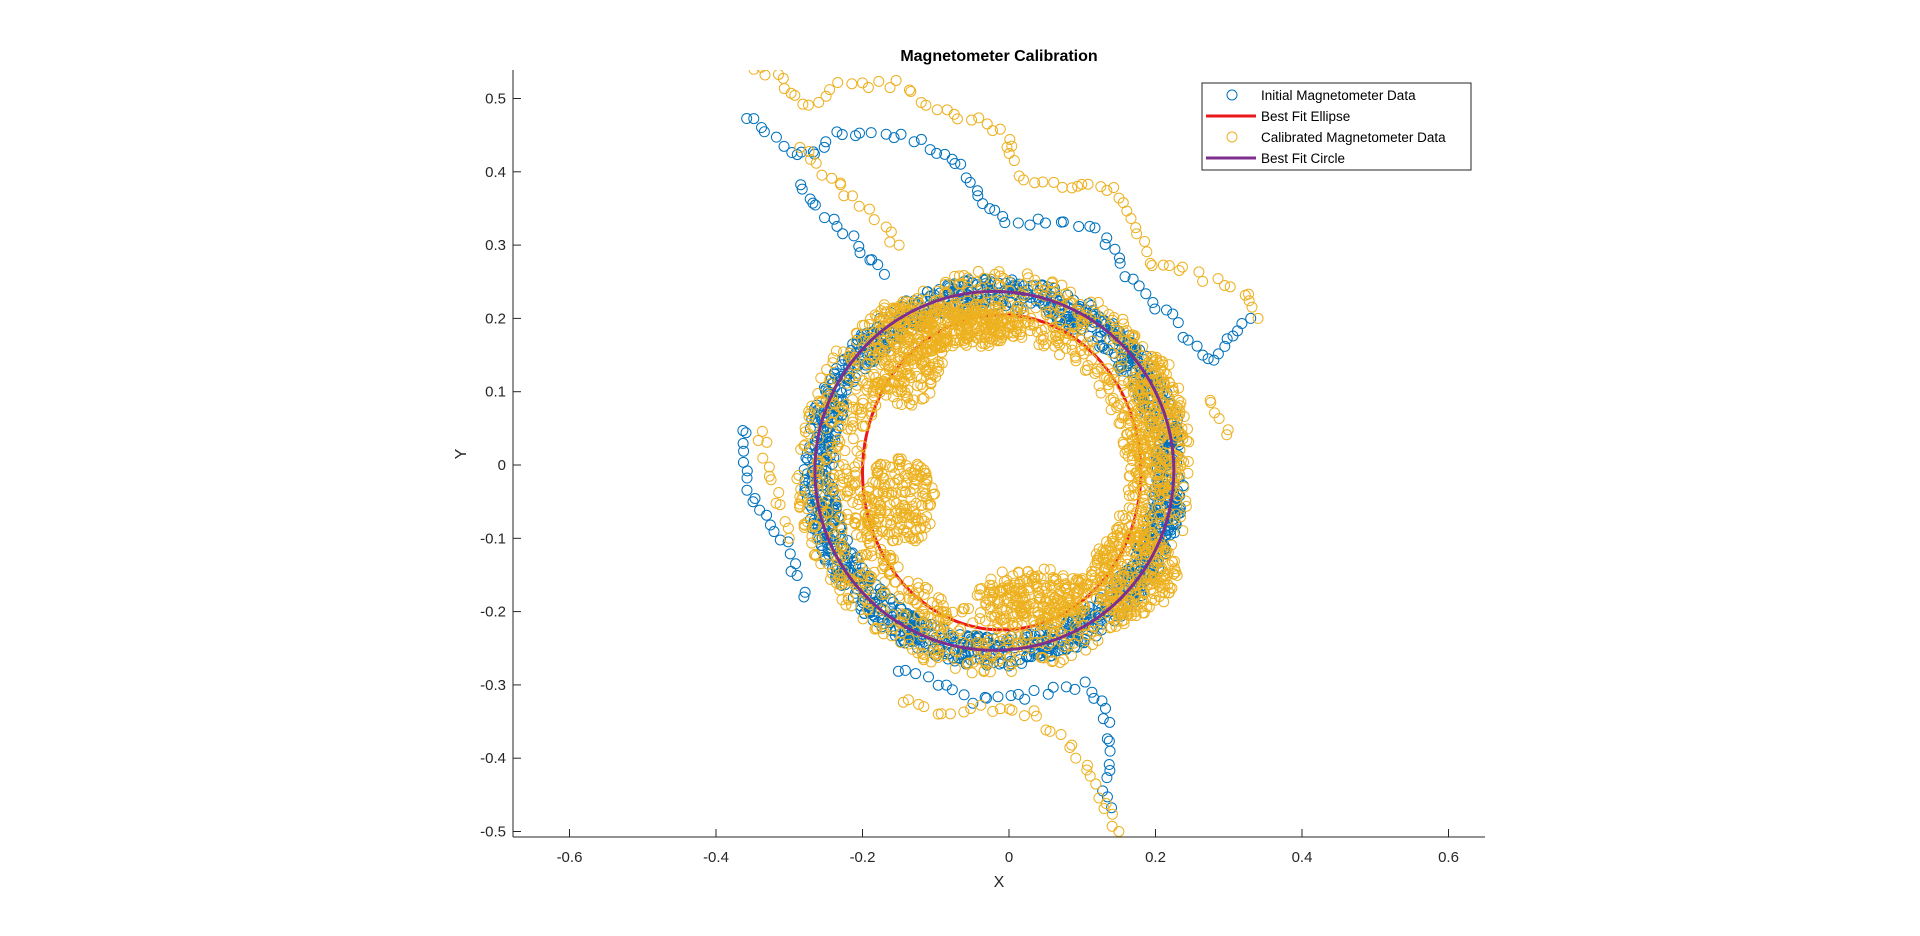  What do you see at coordinates (1336, 137) in the screenshot?
I see `legend-entry-calibrated: Calibrated Magnetometer Data` at bounding box center [1336, 137].